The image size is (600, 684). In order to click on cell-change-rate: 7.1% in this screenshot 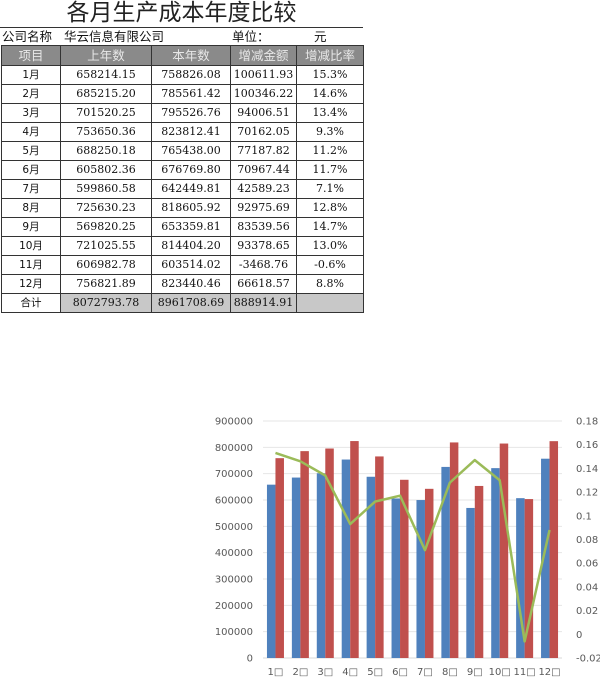, I will do `click(330, 189)`.